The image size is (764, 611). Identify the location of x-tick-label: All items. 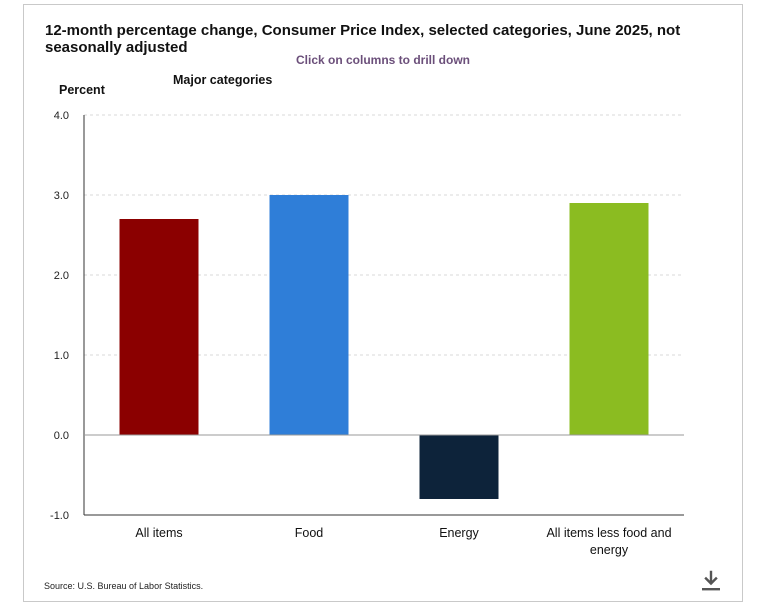
(158, 533).